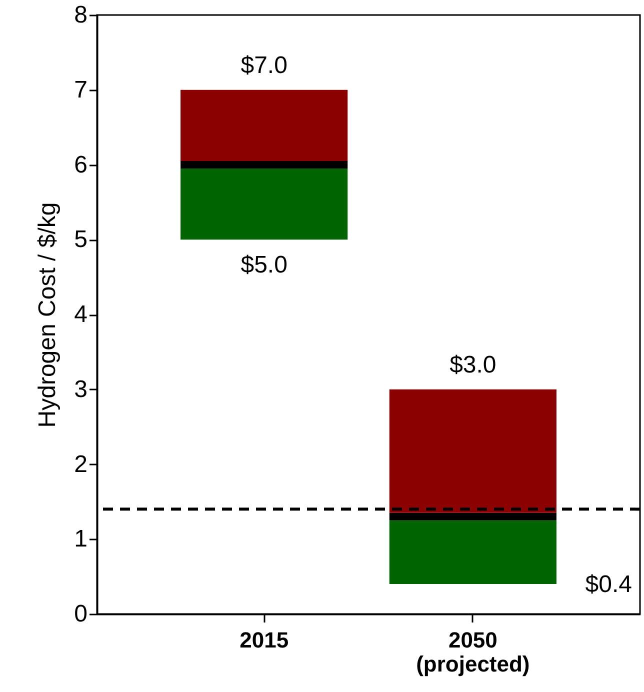  What do you see at coordinates (264, 640) in the screenshot?
I see `x-tick-label: 2015` at bounding box center [264, 640].